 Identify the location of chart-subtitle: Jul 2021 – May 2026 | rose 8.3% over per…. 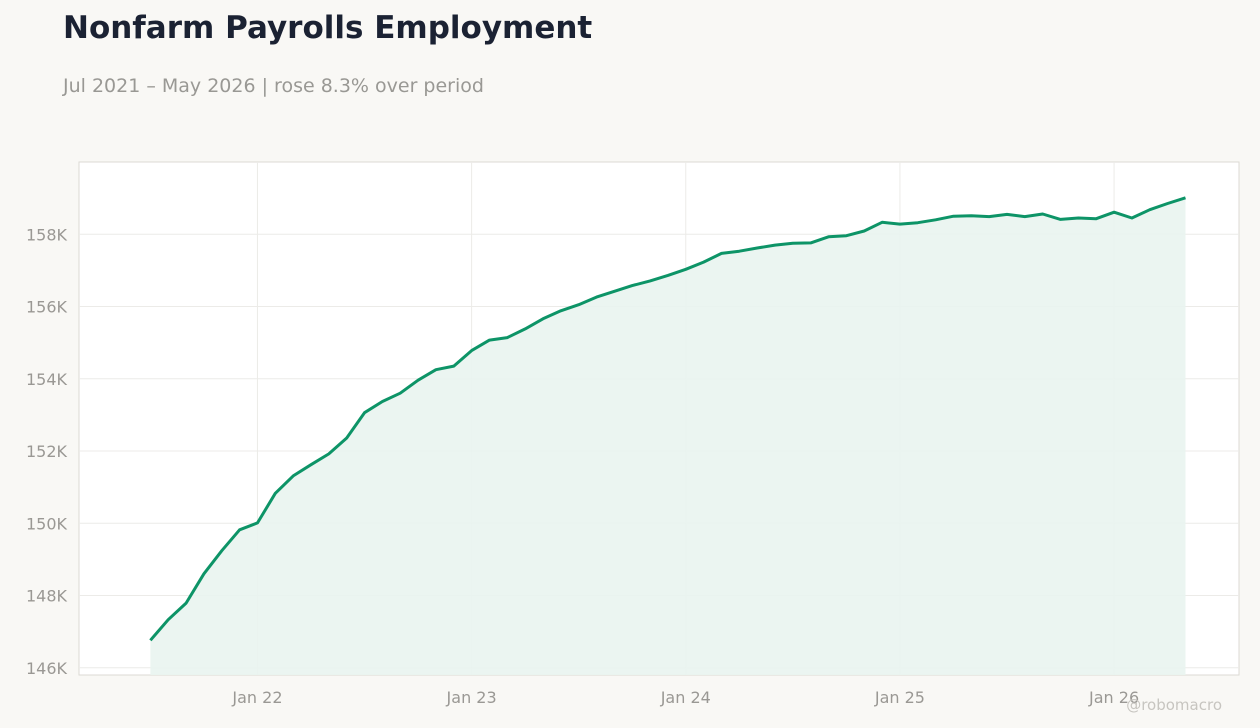
(273, 86).